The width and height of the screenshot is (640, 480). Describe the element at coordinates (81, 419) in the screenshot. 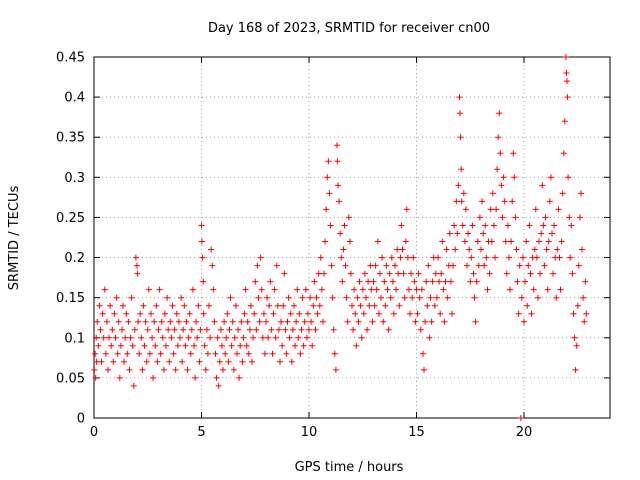

I see `y-tick-label: 0` at that location.